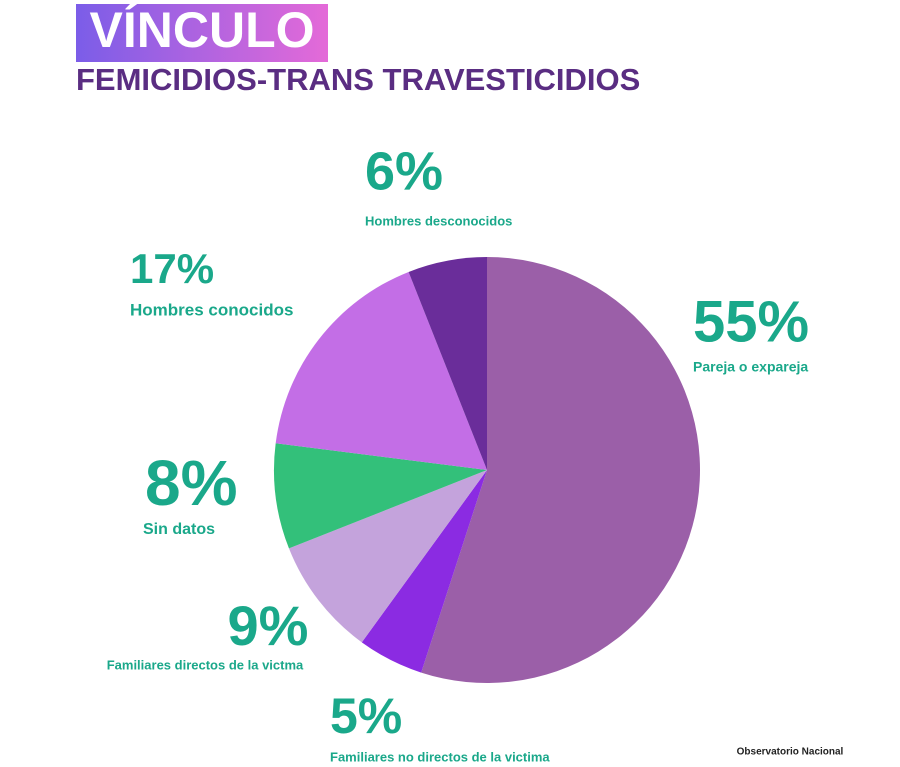 This screenshot has width=900, height=767. What do you see at coordinates (191, 483) in the screenshot?
I see `value-label: 8%` at bounding box center [191, 483].